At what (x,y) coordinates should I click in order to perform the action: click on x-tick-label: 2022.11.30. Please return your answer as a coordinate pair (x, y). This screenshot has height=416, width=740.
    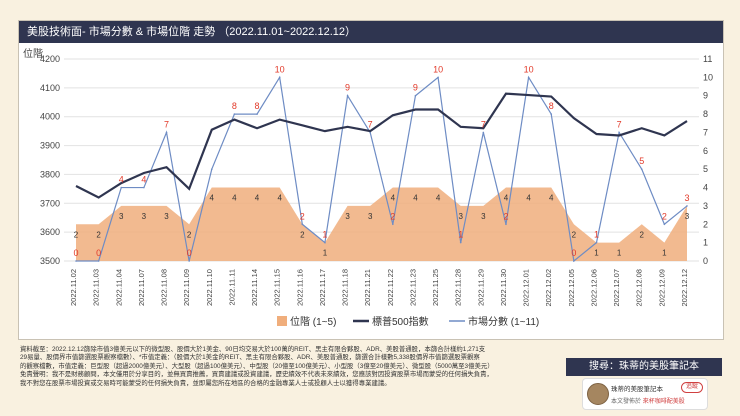
    Looking at the image, I should click on (503, 287).